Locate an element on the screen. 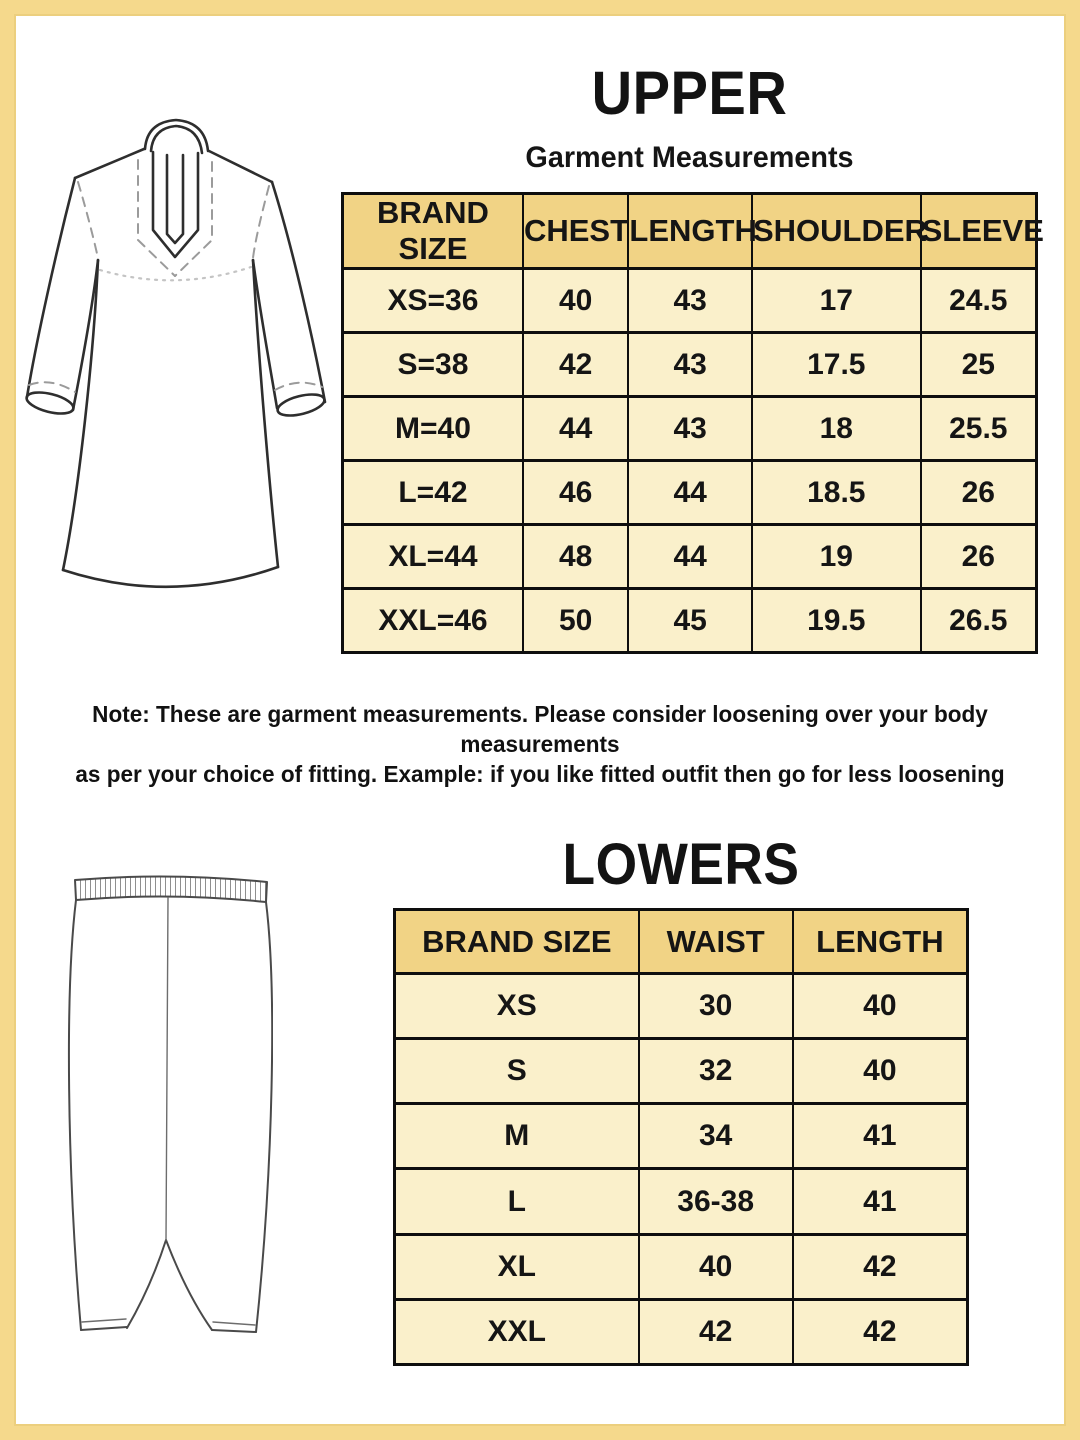 This screenshot has width=1080, height=1440. table-cell: 48 is located at coordinates (575, 556).